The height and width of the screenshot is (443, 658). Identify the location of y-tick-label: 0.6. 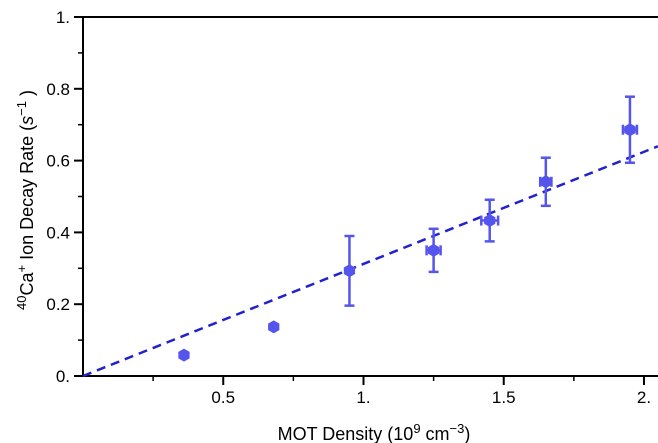
(58, 161).